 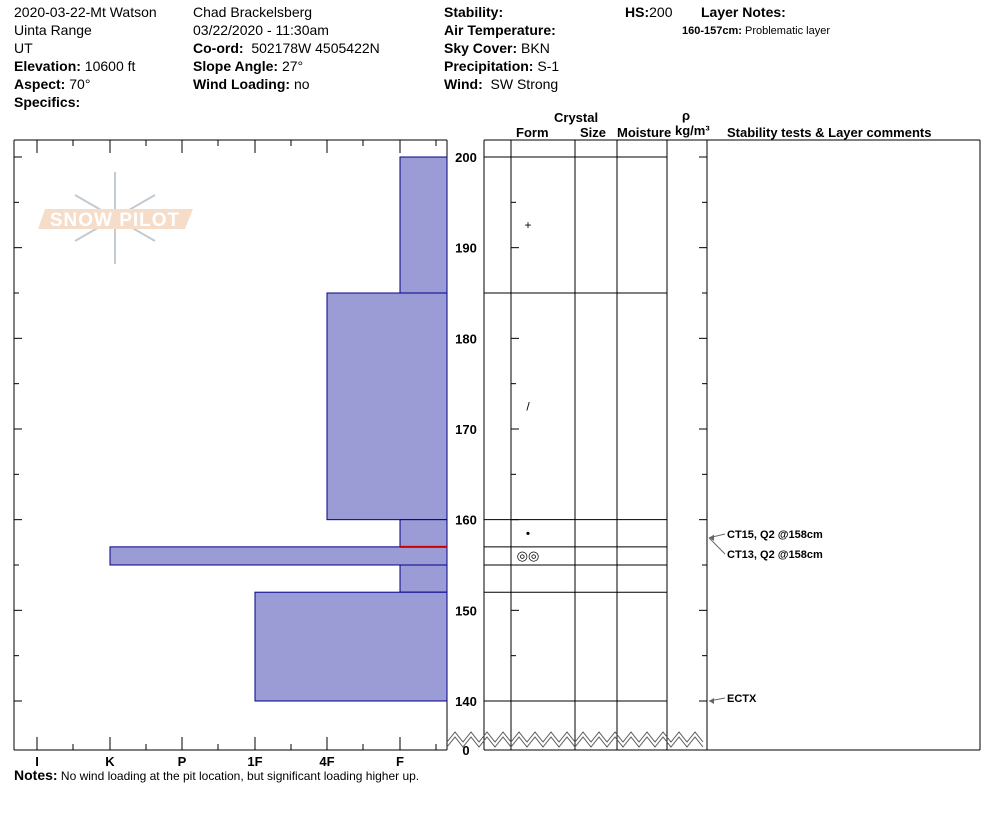 What do you see at coordinates (463, 84) in the screenshot?
I see `wind-label: Wind:` at bounding box center [463, 84].